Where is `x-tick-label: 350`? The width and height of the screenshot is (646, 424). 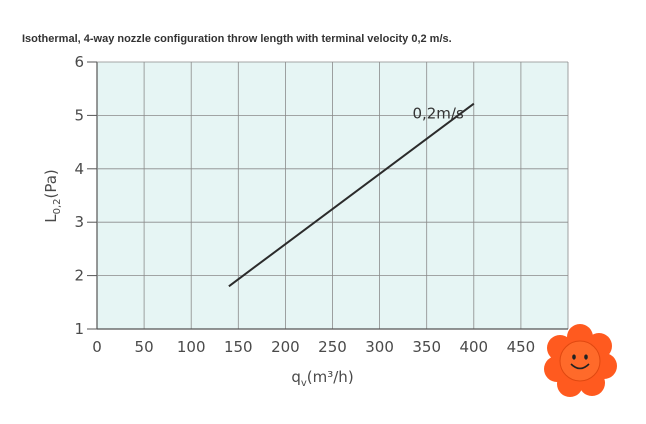 x-tick-label: 350 is located at coordinates (426, 347).